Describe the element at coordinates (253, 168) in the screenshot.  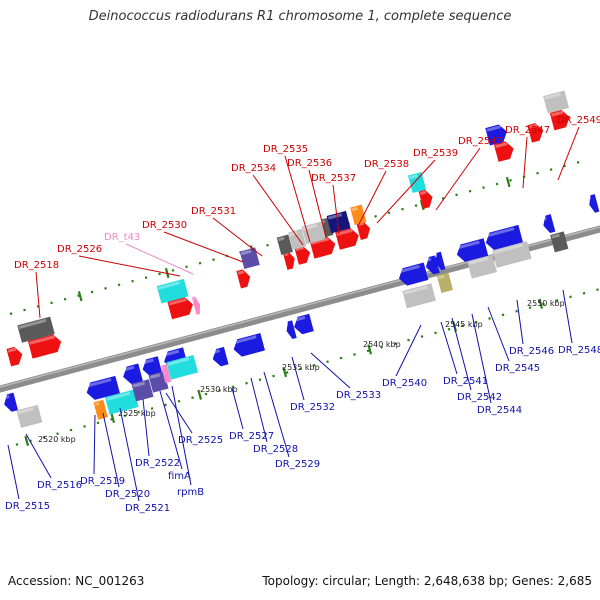
I see `gene-label-top: DR_2534` at that location.